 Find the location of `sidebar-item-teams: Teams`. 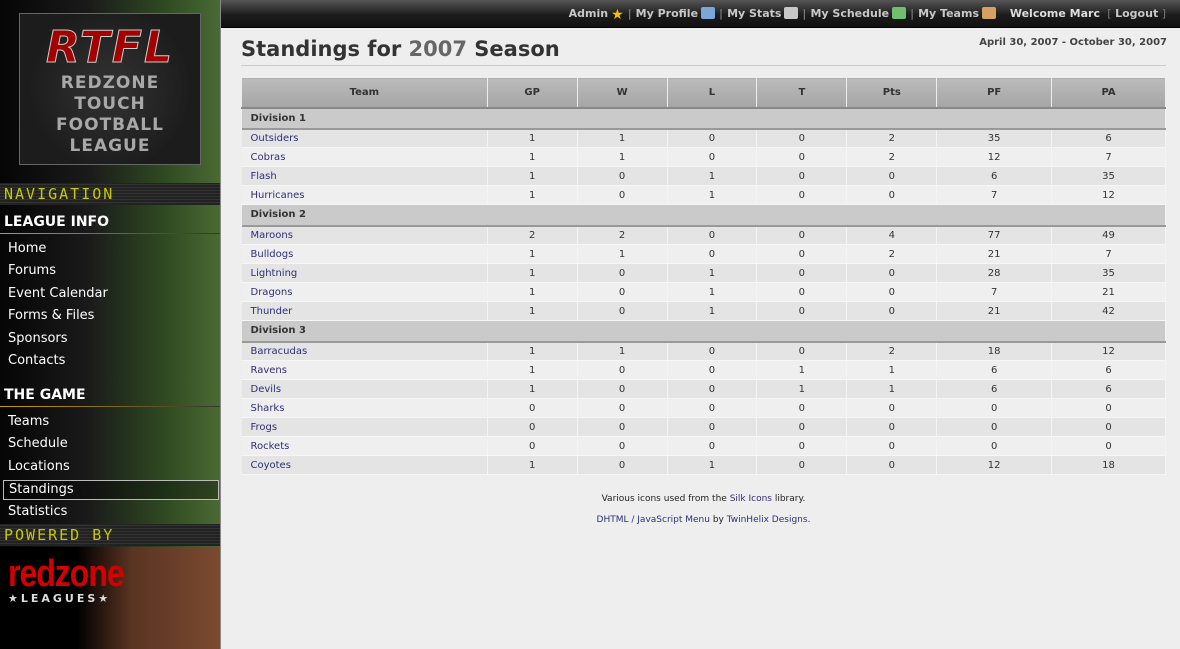

sidebar-item-teams: Teams is located at coordinates (29, 421).